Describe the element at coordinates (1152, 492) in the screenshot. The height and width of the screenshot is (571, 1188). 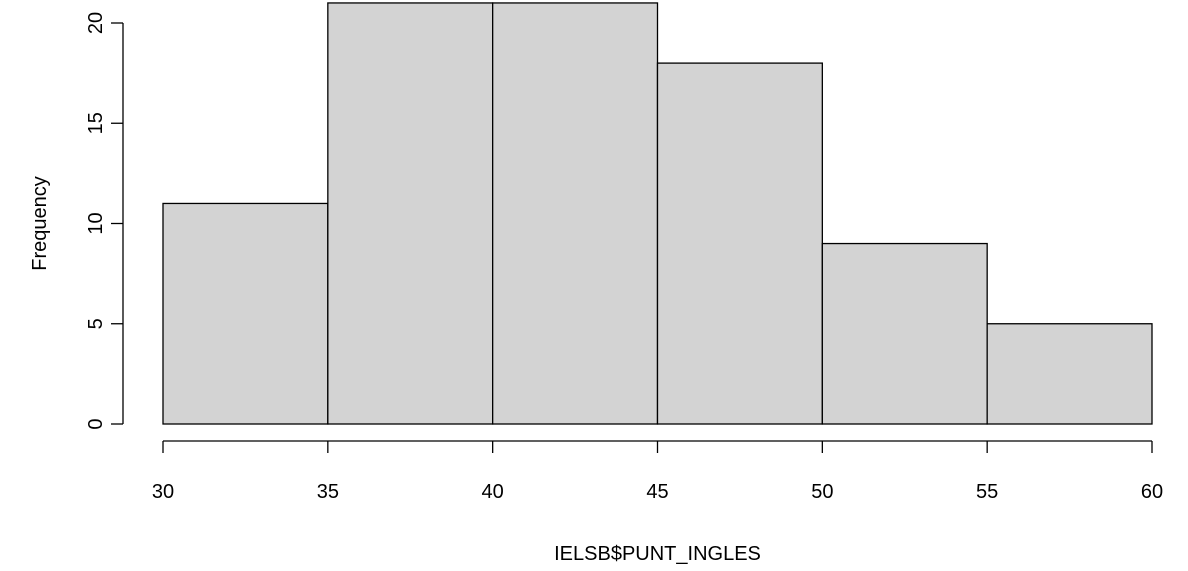
I see `x-tick-label: 60` at that location.